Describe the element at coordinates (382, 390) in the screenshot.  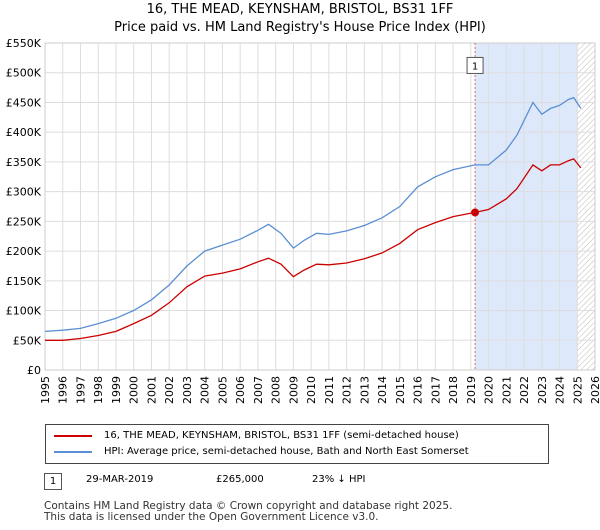
I see `x-tick-label: 2014` at that location.